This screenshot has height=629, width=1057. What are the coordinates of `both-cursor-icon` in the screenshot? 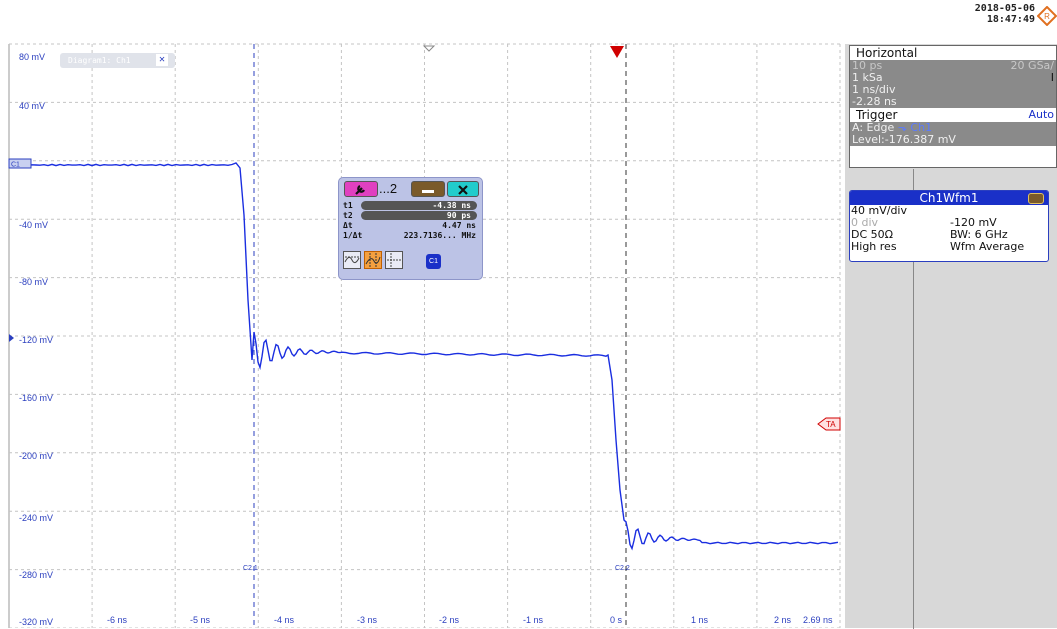 It's located at (394, 260).